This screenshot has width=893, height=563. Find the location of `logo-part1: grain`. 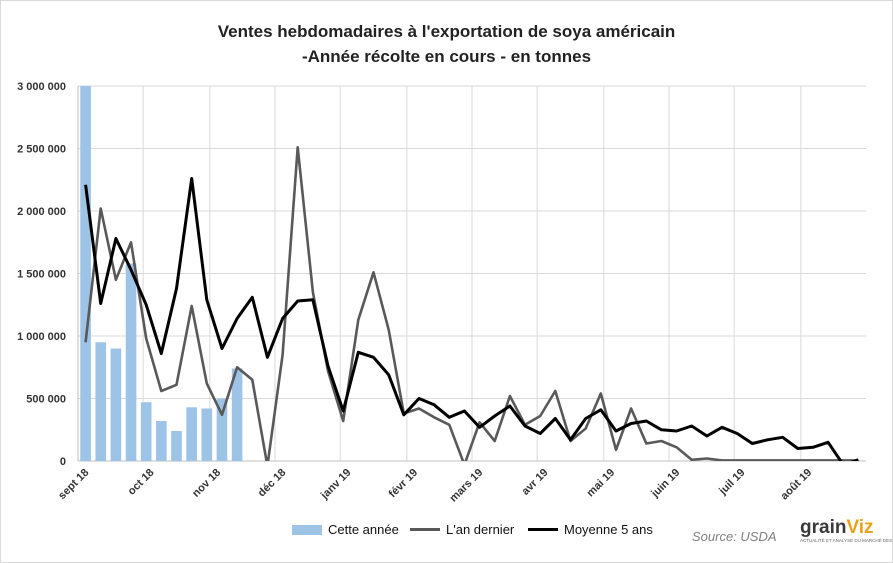

logo-part1: grain is located at coordinates (823, 527).